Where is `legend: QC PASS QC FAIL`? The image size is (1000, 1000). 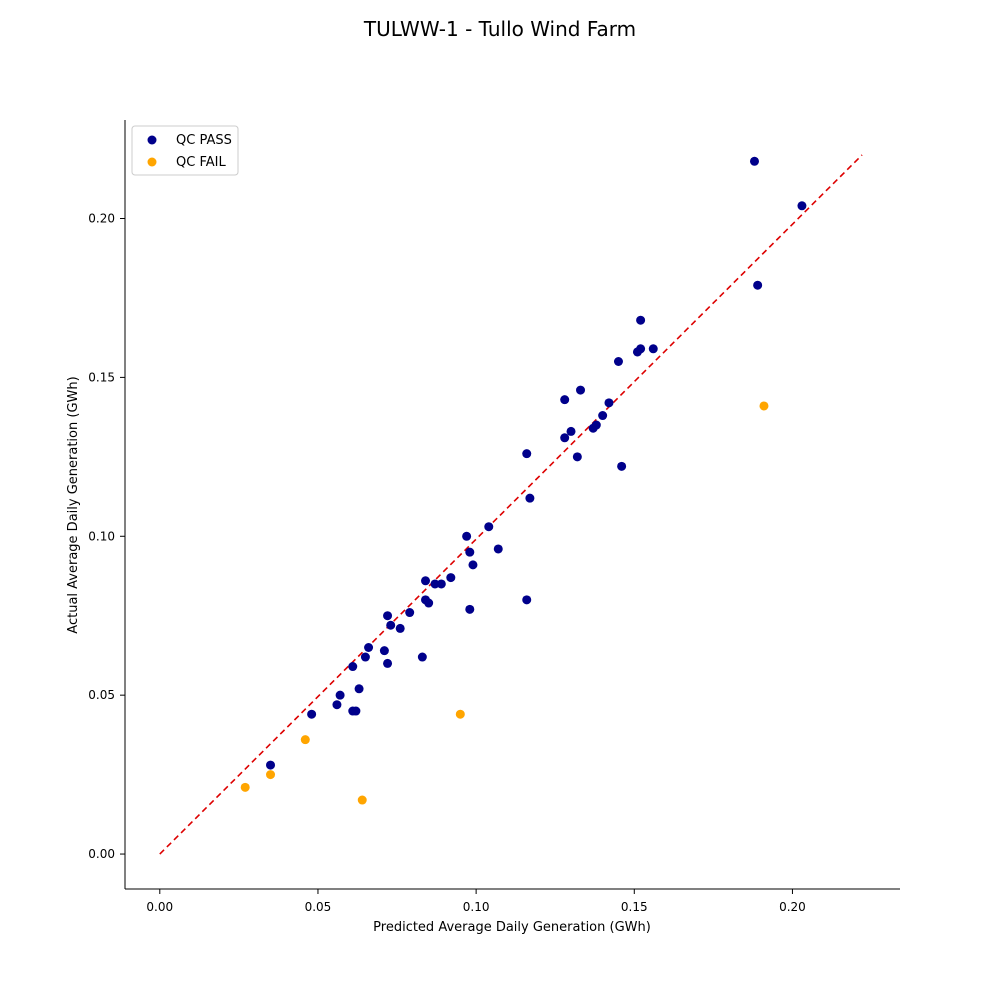
legend: QC PASS QC FAIL is located at coordinates (185, 150).